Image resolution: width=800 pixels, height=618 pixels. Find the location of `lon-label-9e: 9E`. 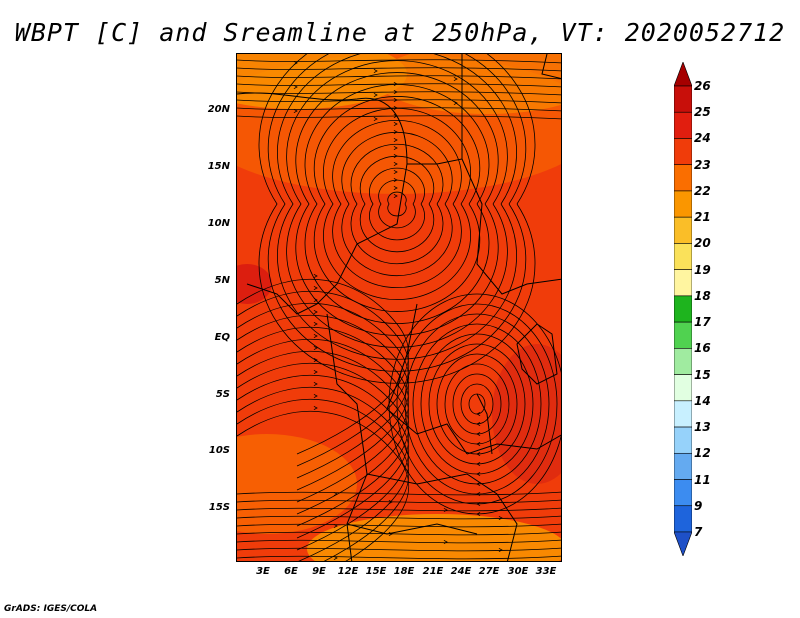

lon-label-9e: 9E is located at coordinates (319, 571).